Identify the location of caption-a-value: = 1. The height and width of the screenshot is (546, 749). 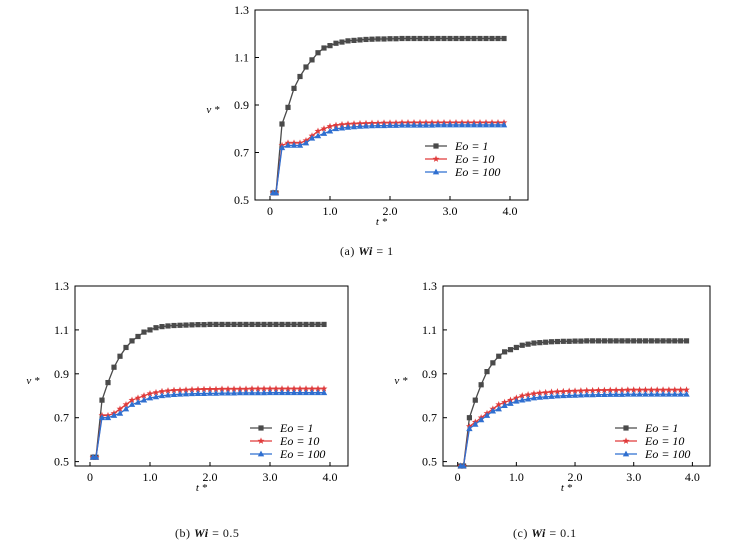
(383, 251).